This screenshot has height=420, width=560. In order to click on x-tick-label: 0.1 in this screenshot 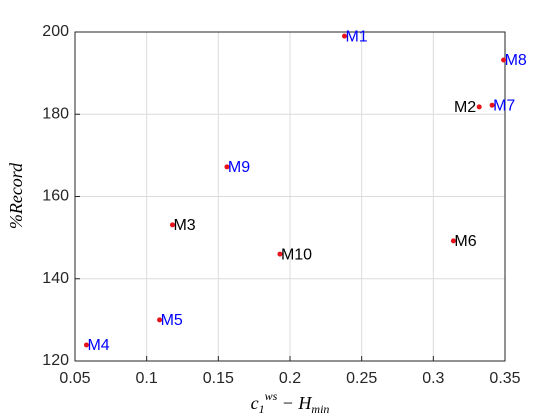, I will do `click(147, 378)`.